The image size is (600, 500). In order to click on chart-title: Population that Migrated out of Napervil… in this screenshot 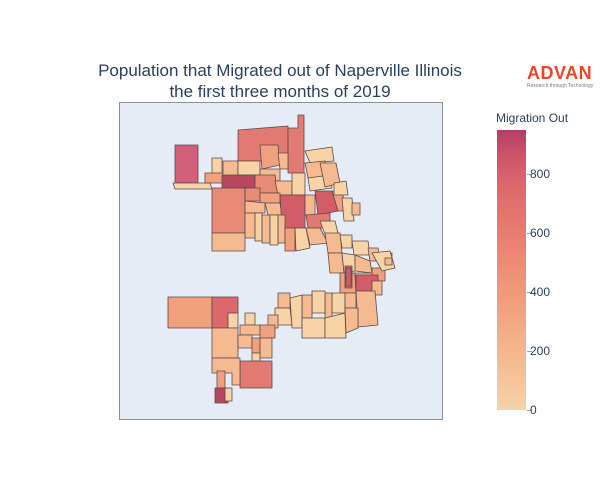, I will do `click(280, 81)`.